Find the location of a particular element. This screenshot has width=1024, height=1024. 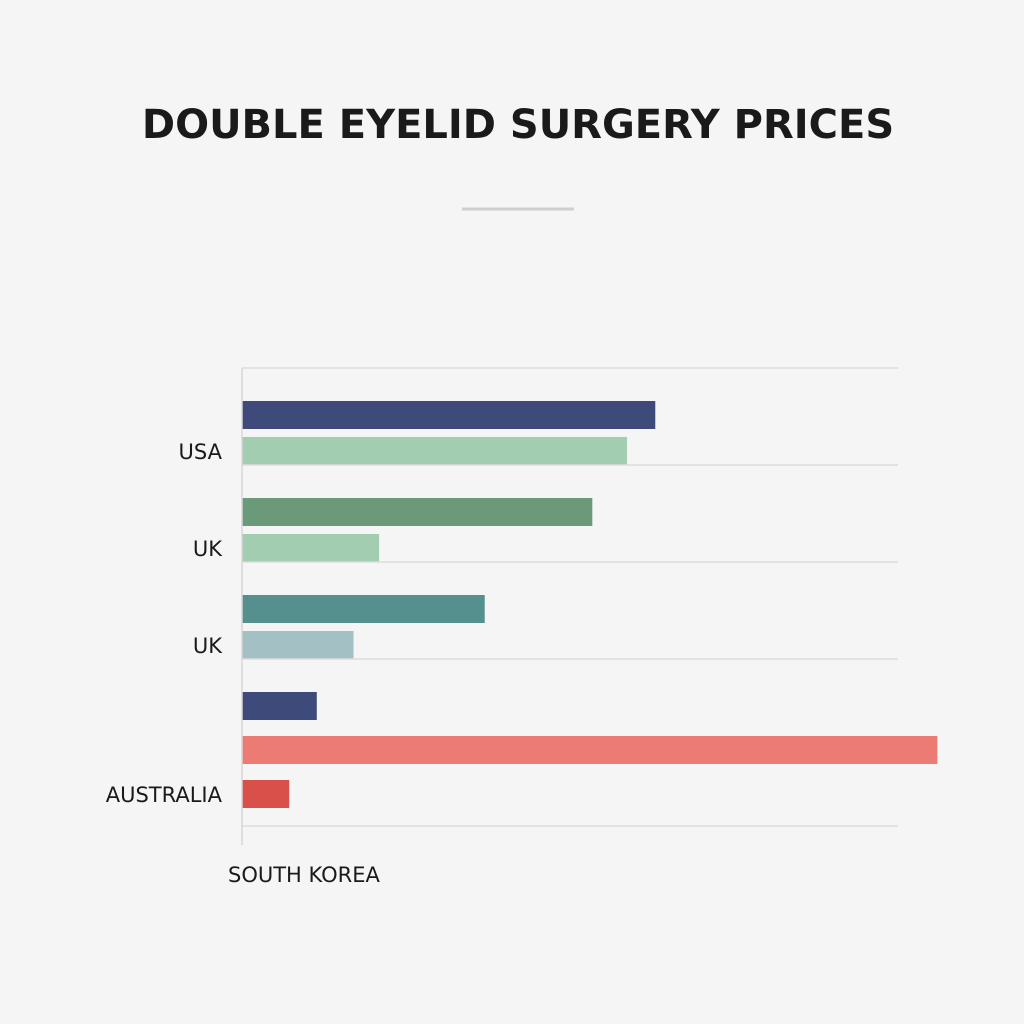

chart-title: DOUBLE EYELID SURGERY PRICES is located at coordinates (518, 125).